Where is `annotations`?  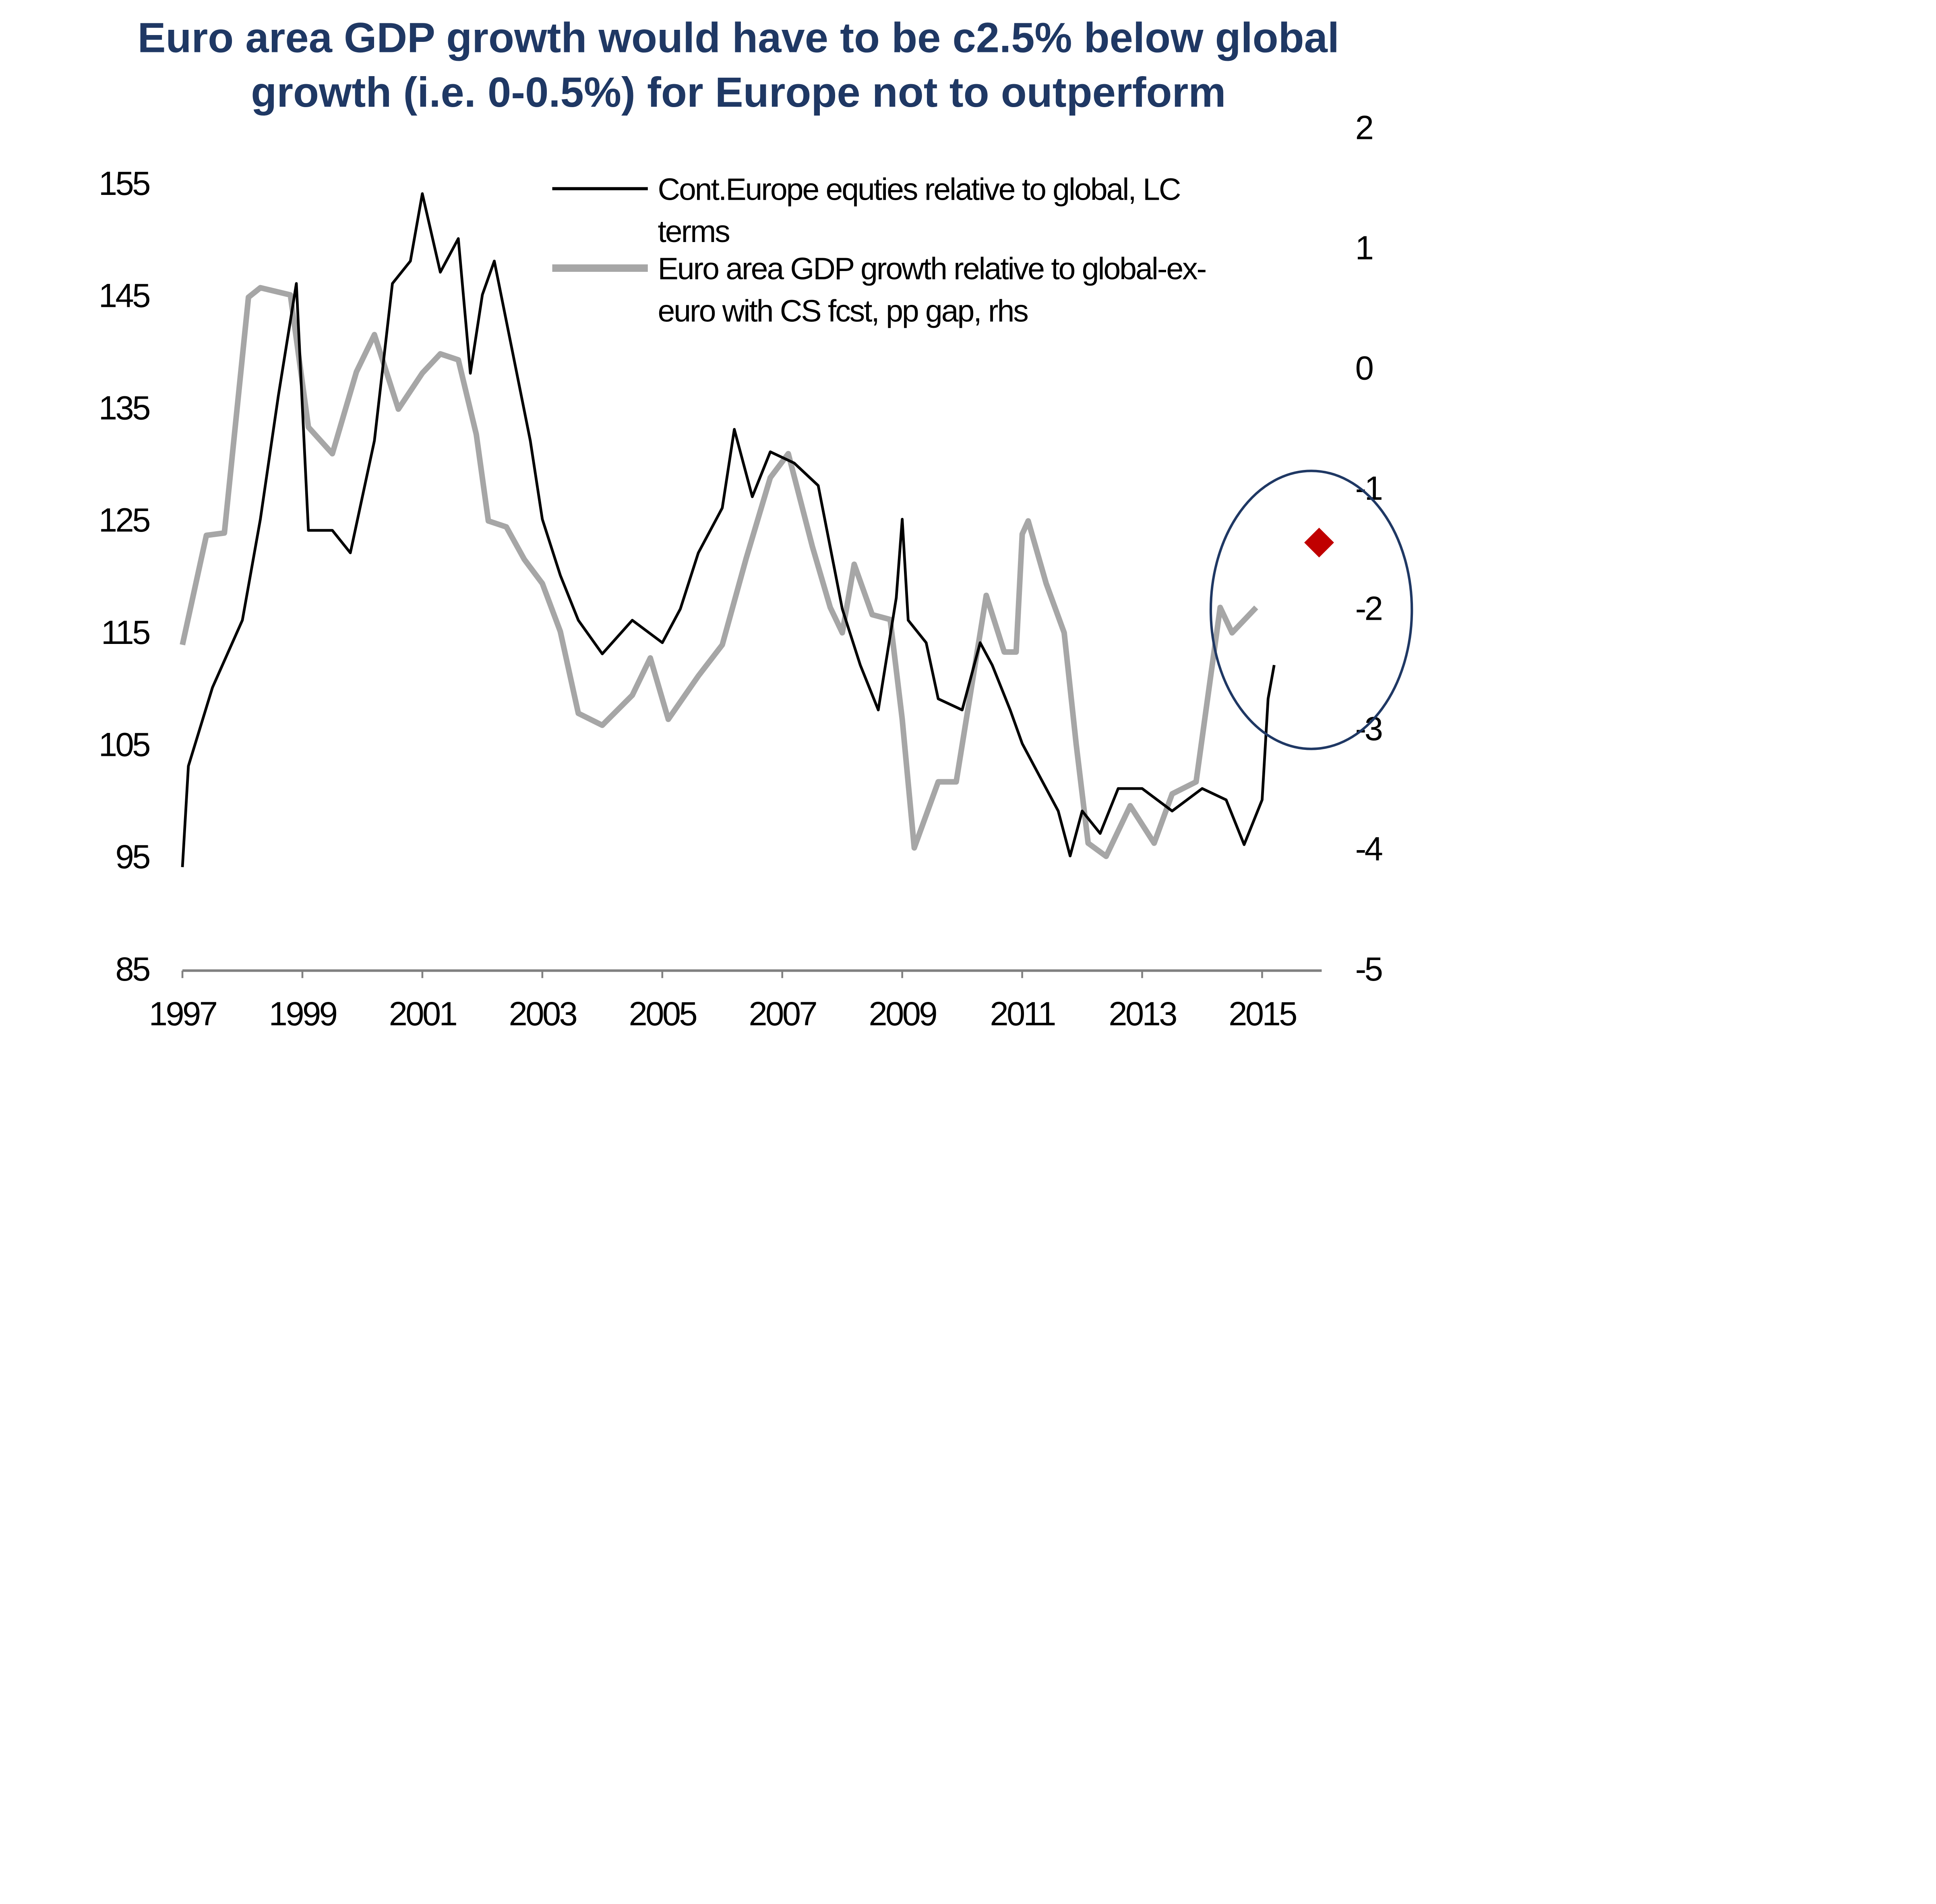 annotations is located at coordinates (1311, 610).